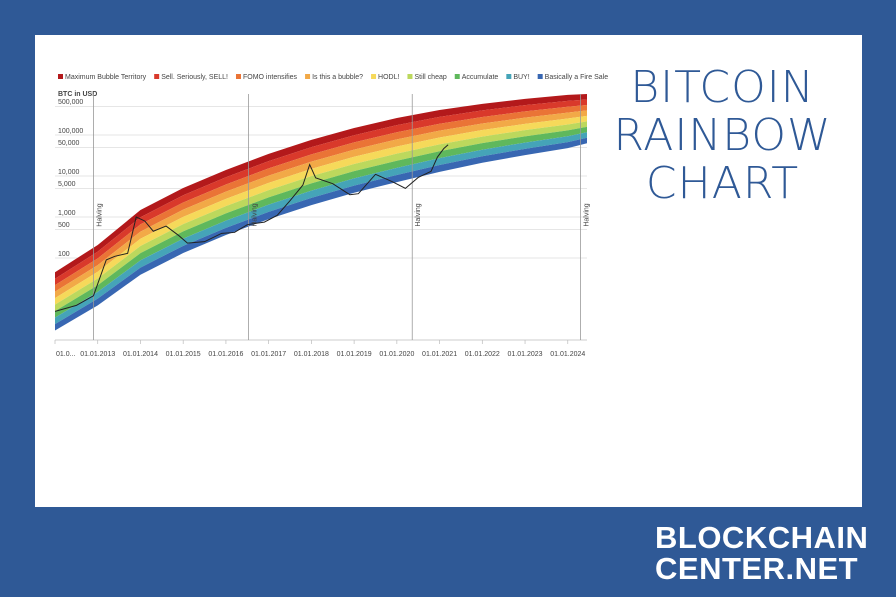 This screenshot has width=896, height=597. Describe the element at coordinates (757, 568) in the screenshot. I see `brand-line: CENTER.NET` at that location.